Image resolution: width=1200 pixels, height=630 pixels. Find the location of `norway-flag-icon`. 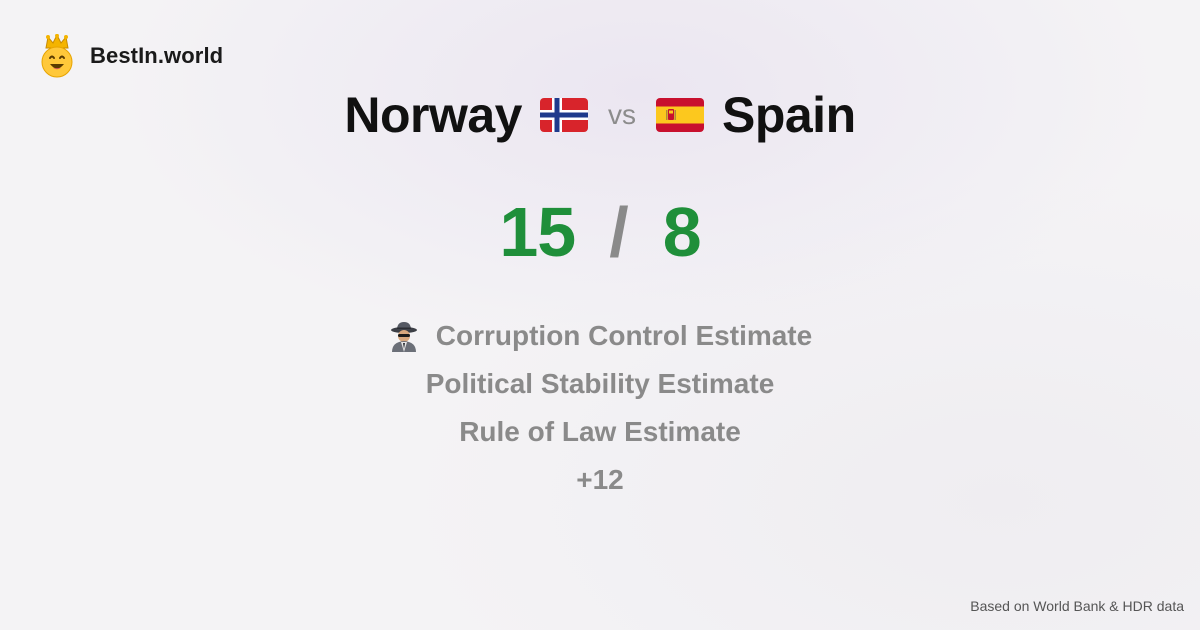

norway-flag-icon is located at coordinates (563, 115).